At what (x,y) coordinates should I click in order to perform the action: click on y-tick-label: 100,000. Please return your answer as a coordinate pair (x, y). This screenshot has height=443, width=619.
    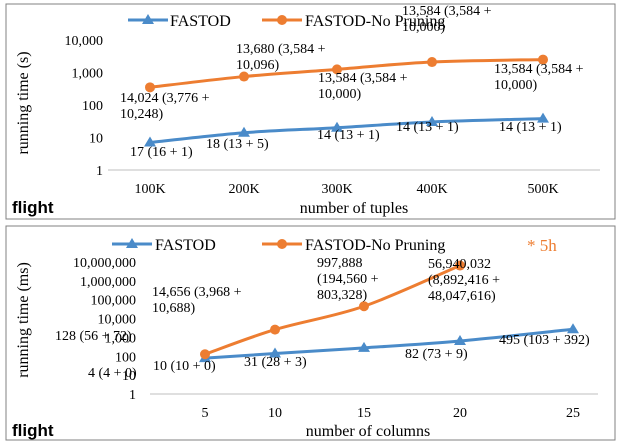
    Looking at the image, I should click on (114, 301).